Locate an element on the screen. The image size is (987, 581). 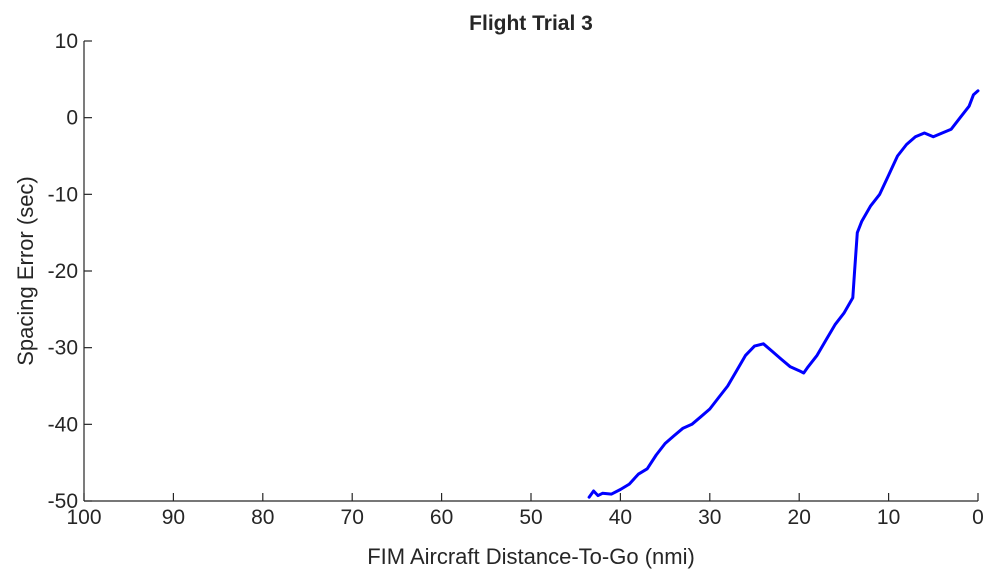
x-tick-label: 60 is located at coordinates (441, 517).